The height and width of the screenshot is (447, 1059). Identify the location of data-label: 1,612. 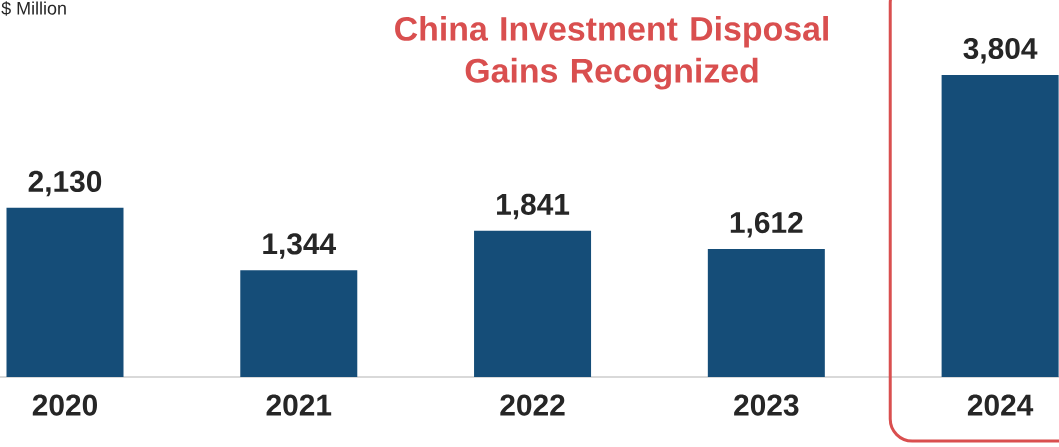
(766, 224).